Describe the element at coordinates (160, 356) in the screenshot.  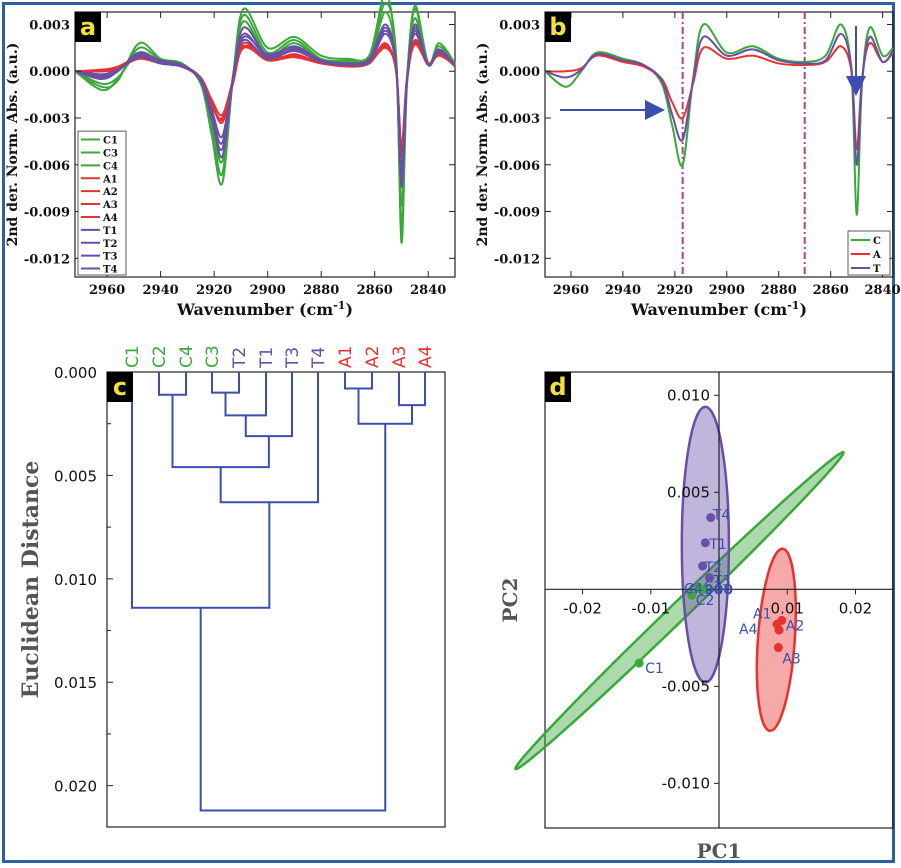
I see `leaf-label: C2` at that location.